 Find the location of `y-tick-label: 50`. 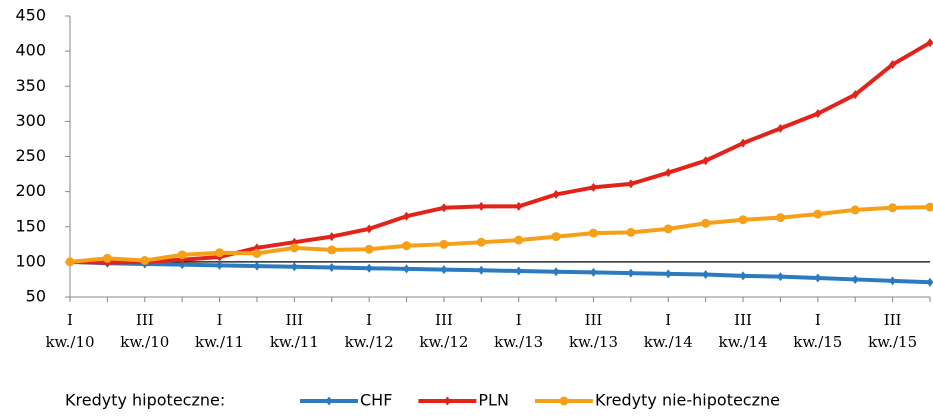

y-tick-label: 50 is located at coordinates (36, 296).